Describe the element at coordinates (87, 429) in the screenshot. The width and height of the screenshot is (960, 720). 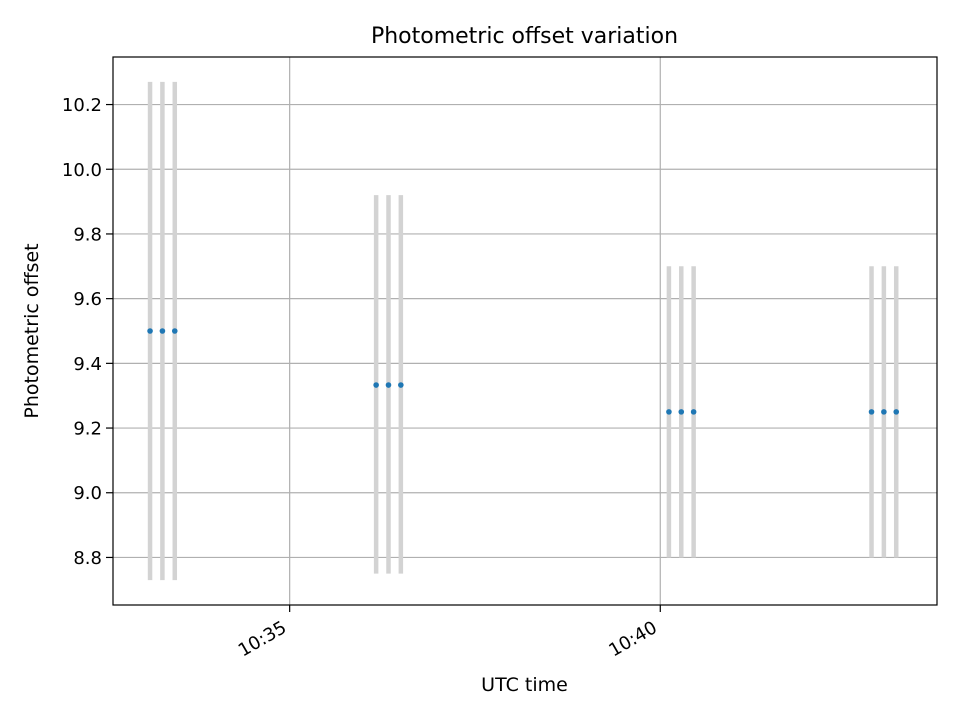
I see `y-tick-label: 9.2` at that location.